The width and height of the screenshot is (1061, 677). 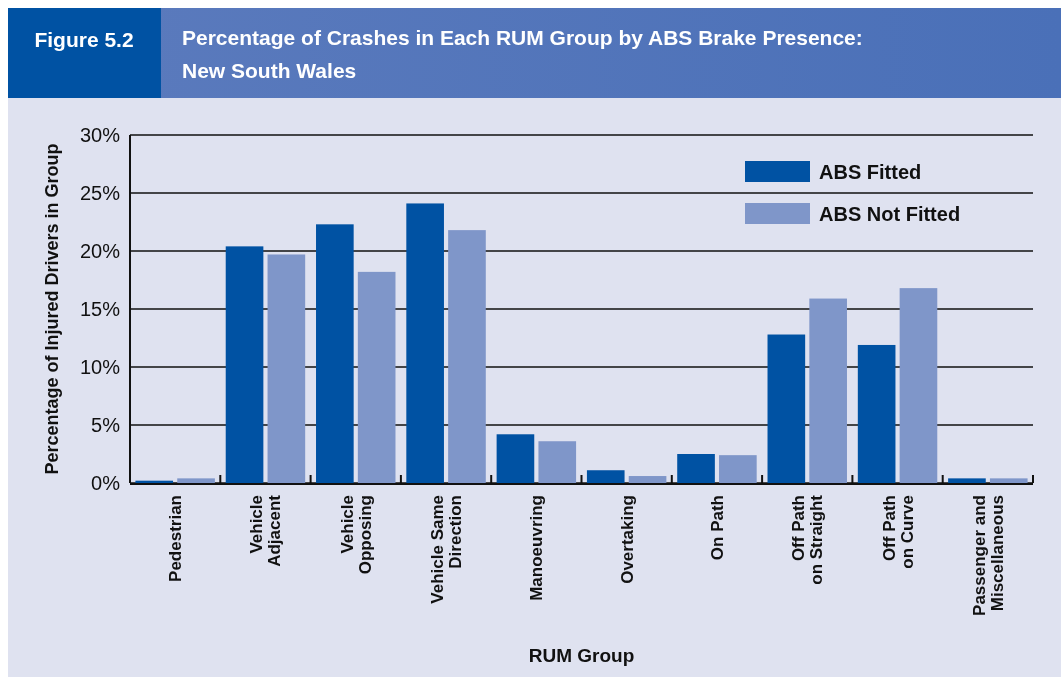 What do you see at coordinates (176, 538) in the screenshot?
I see `x-tick-label: Pedestrian` at bounding box center [176, 538].